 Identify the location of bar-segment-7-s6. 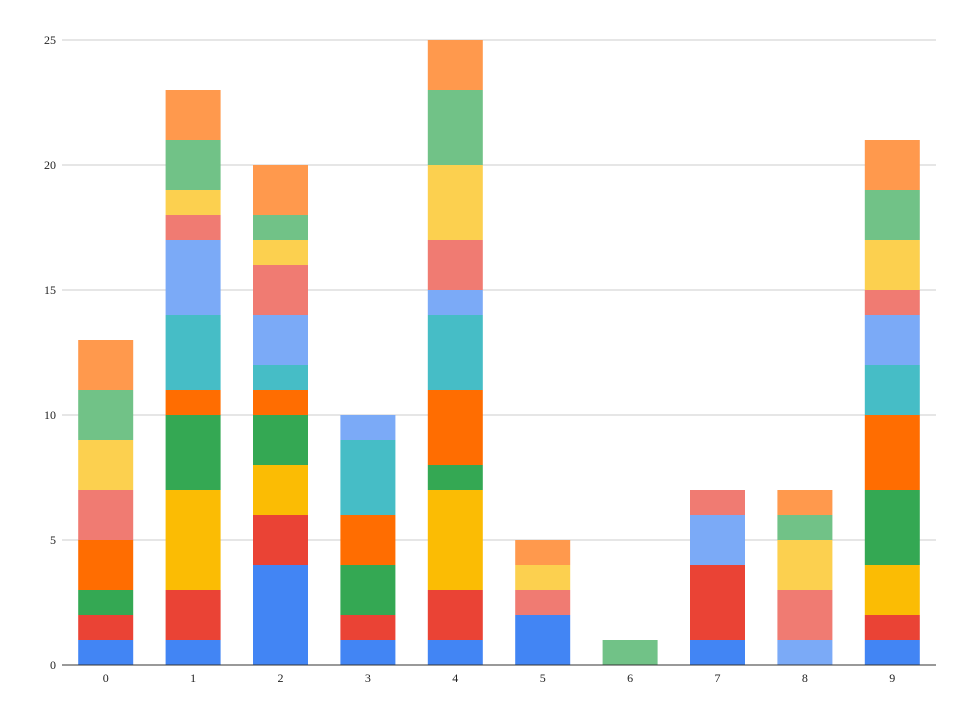
(717, 540).